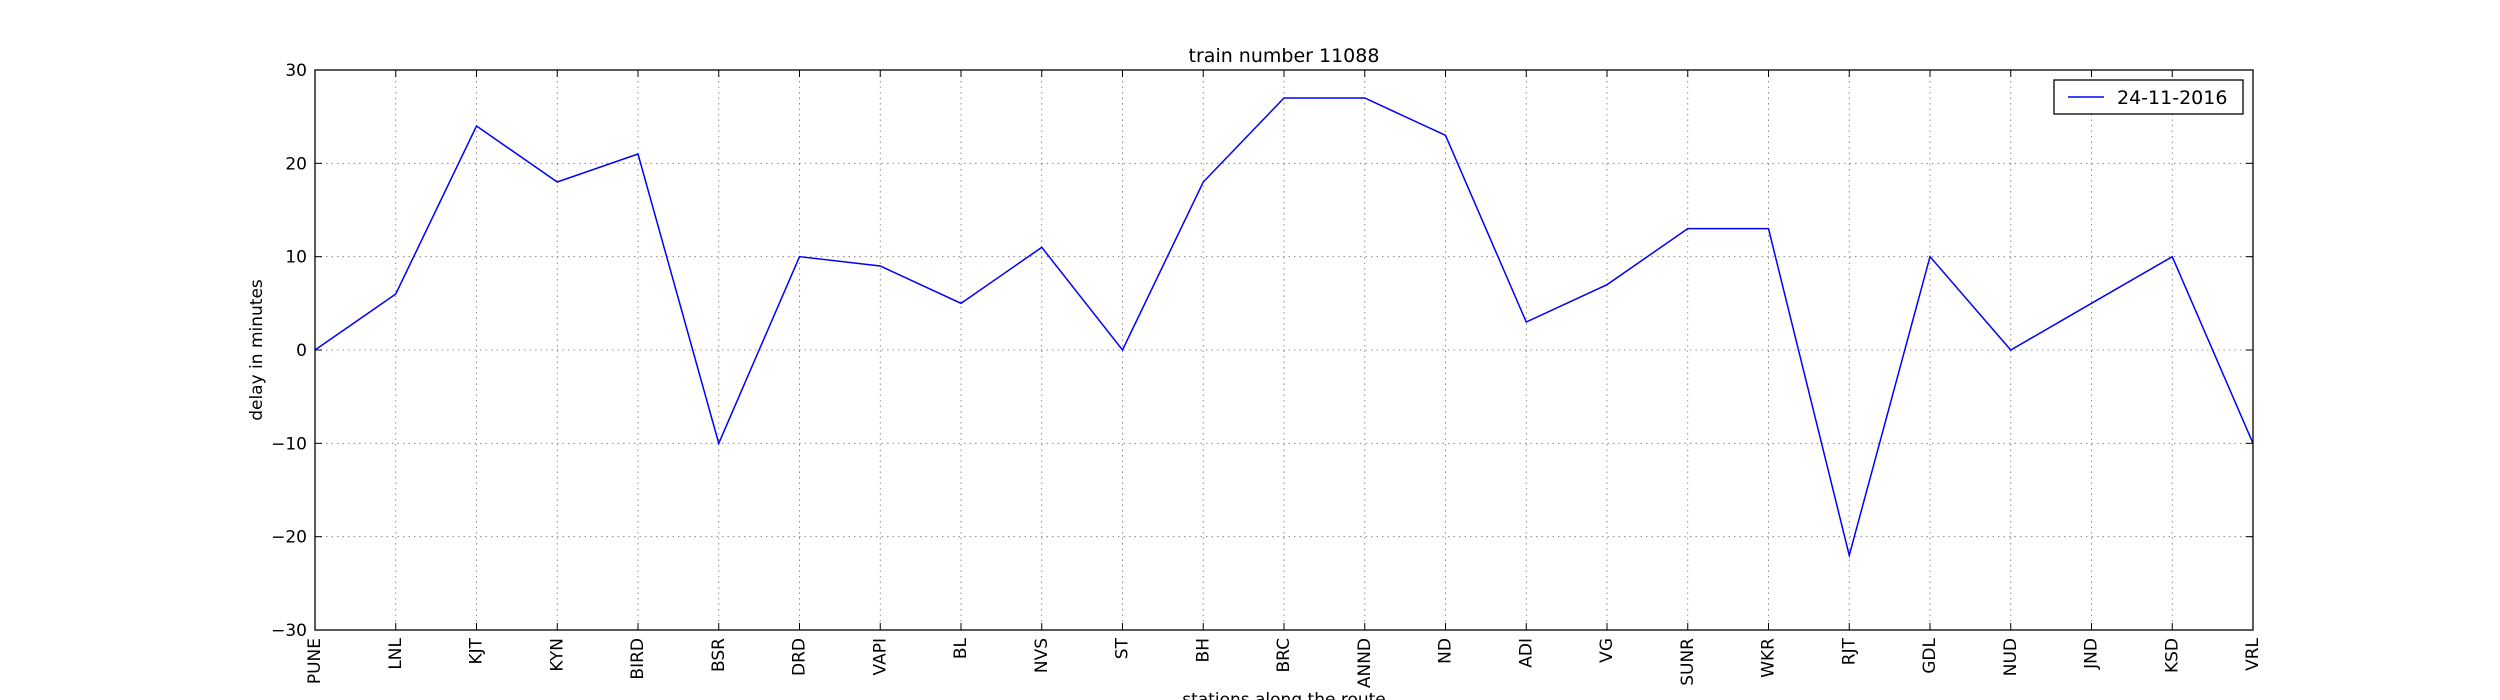 This screenshot has width=2500, height=700. Describe the element at coordinates (289, 631) in the screenshot. I see `y-tick-label: −30` at that location.